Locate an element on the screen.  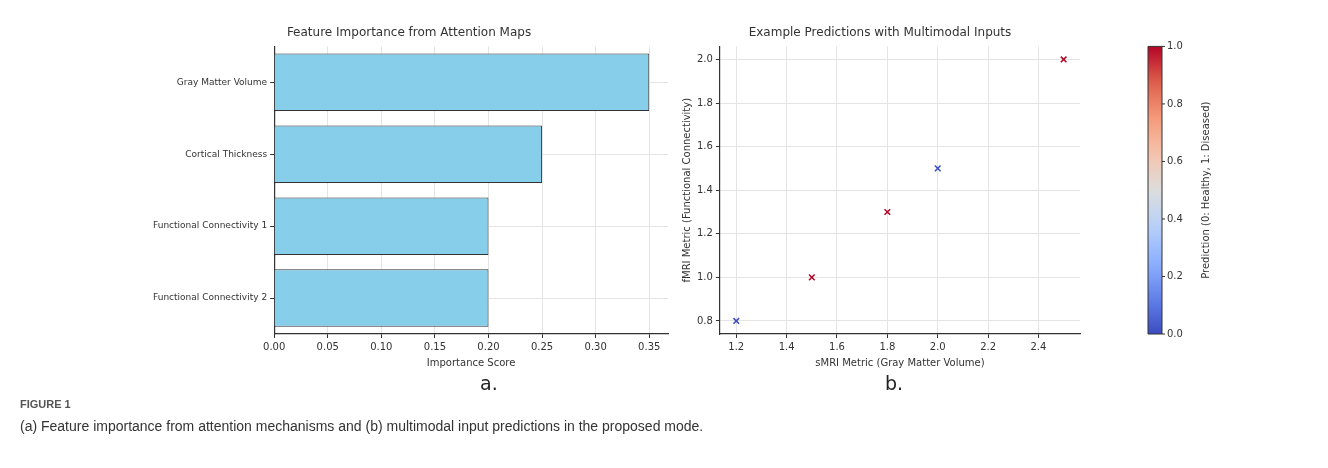
x-tick-label: 2.4 is located at coordinates (1038, 346).